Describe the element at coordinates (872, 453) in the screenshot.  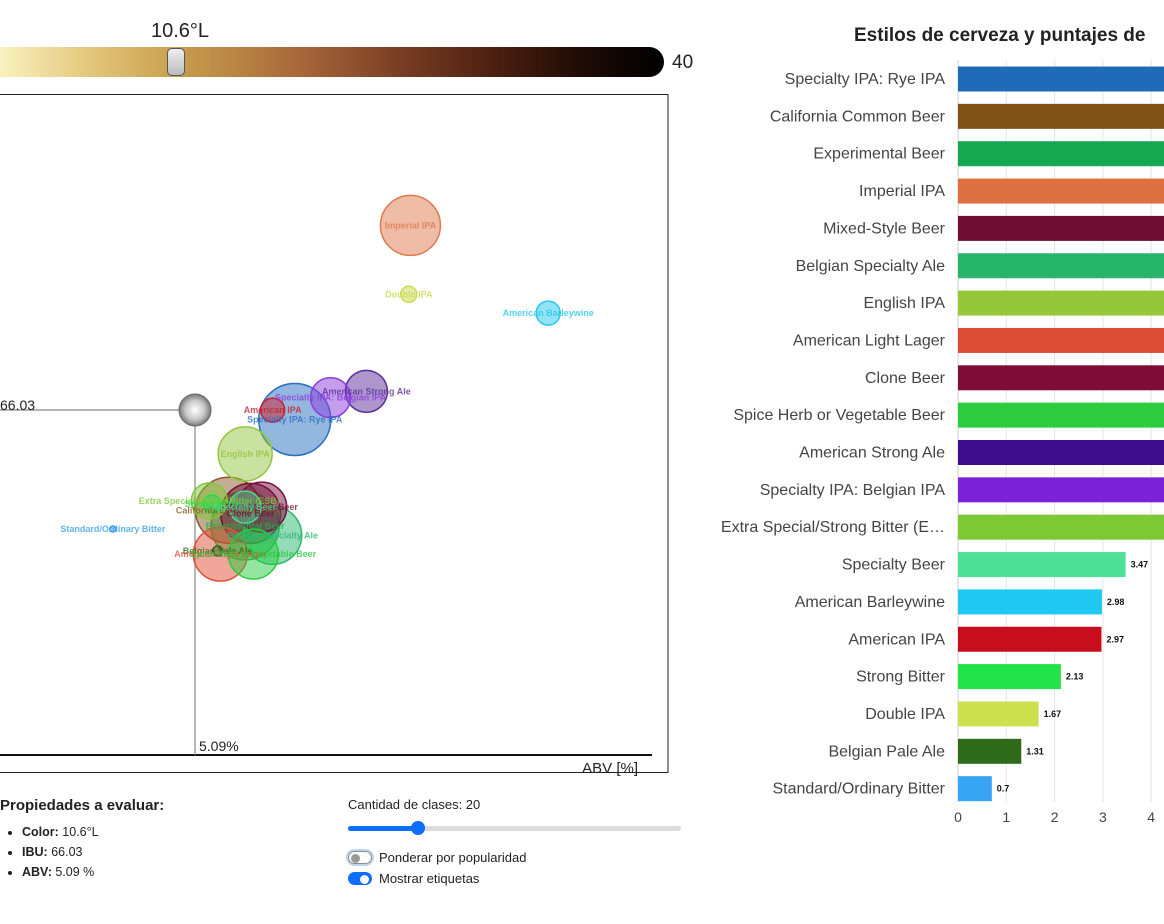
I see `bar-category-label: American Strong Ale` at that location.